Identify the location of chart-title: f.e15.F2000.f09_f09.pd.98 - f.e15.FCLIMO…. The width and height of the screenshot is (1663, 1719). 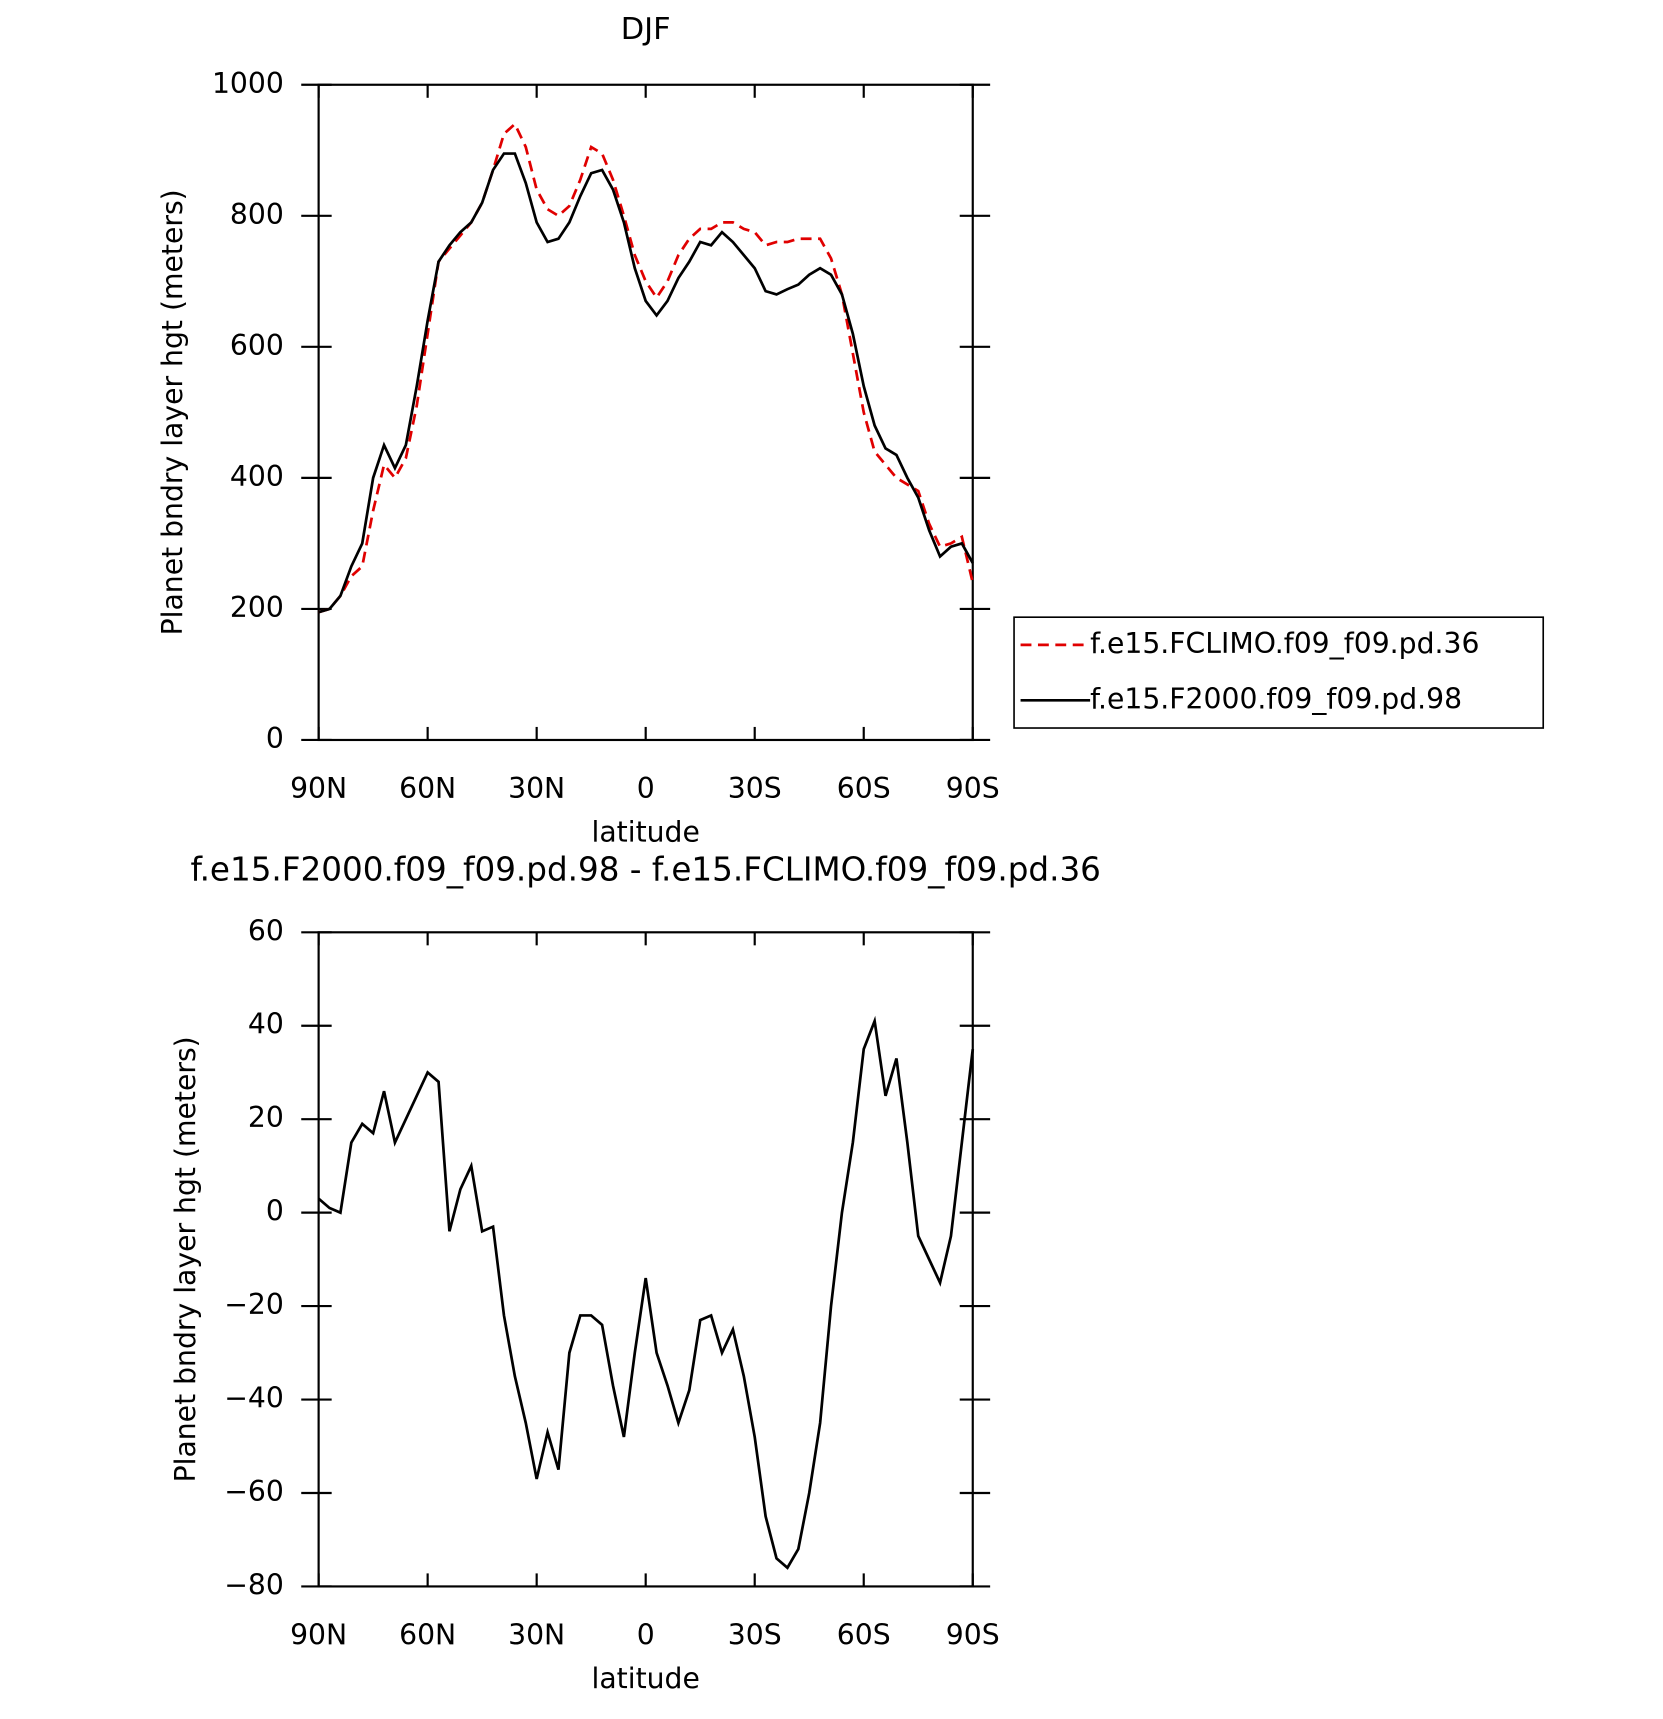
(645, 869).